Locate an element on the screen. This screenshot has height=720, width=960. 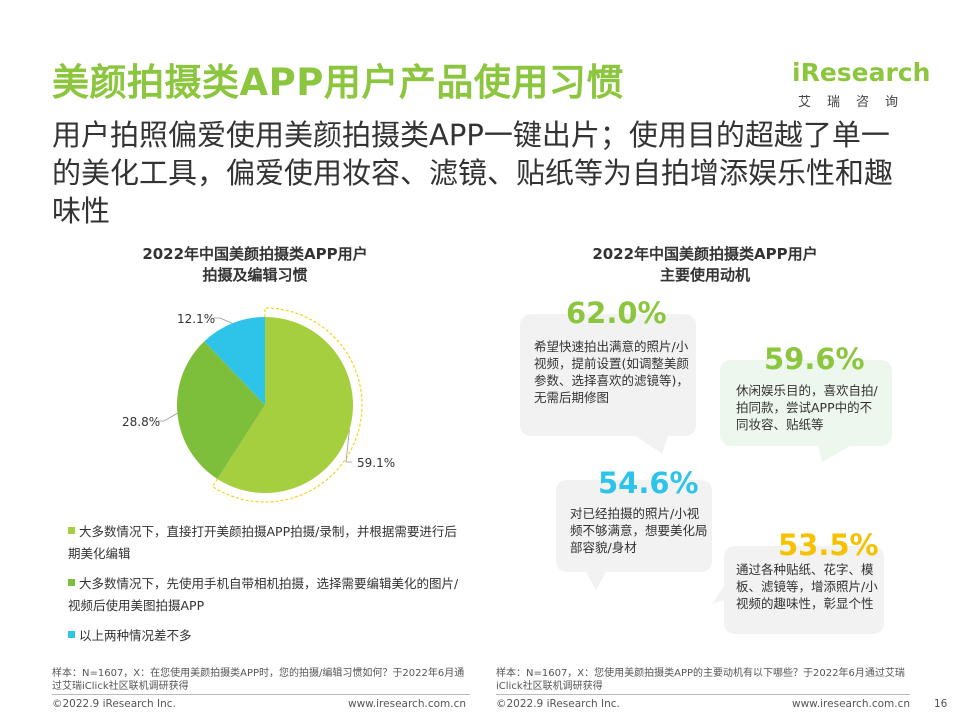
legend-text-direct: 大多数情况下，直接打开美颜拍摄APP拍摄/录制，并根据需要进行后期美化编辑 is located at coordinates (262, 542).